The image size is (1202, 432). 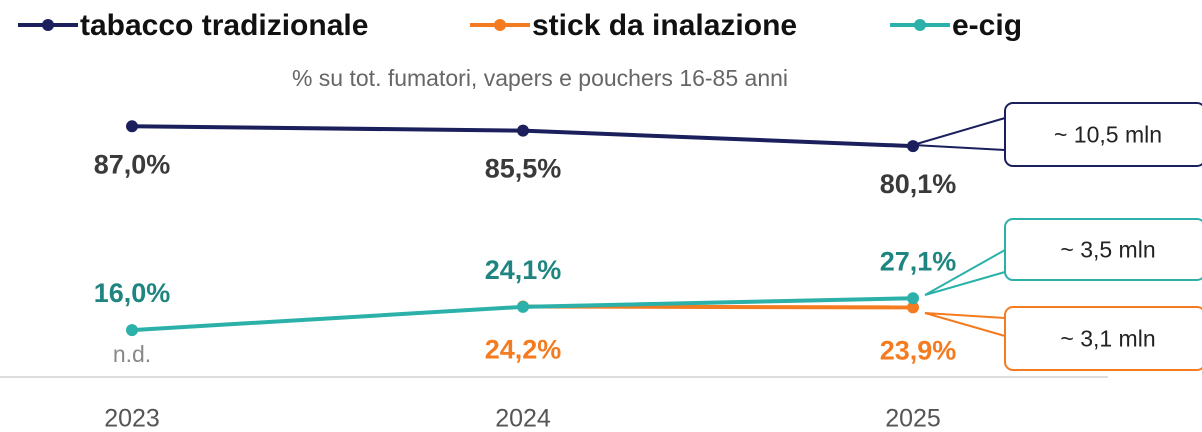 What do you see at coordinates (913, 418) in the screenshot?
I see `x-tick-label: 2025` at bounding box center [913, 418].